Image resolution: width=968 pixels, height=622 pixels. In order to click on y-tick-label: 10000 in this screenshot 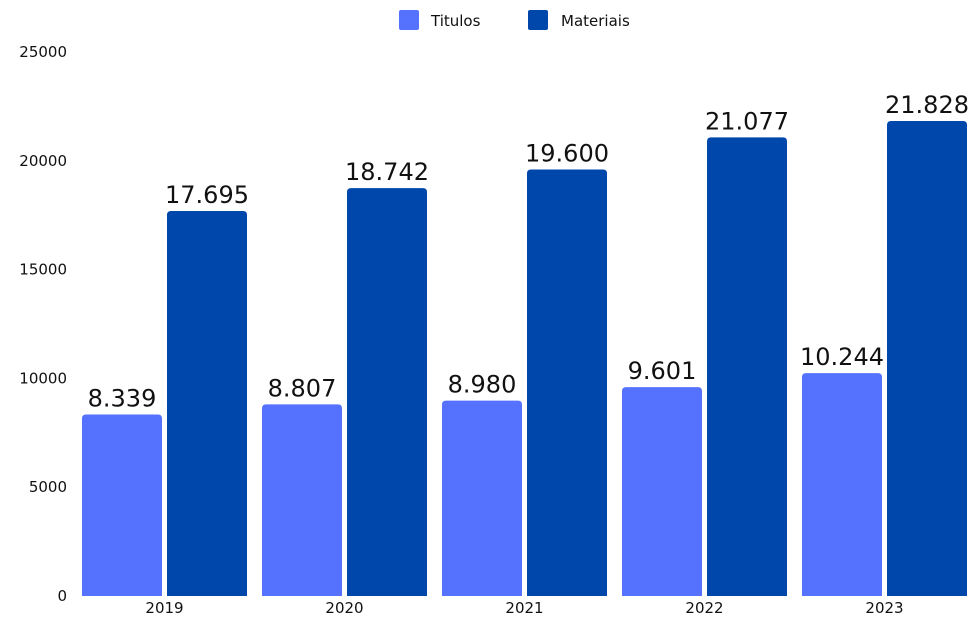, I will do `click(43, 378)`.